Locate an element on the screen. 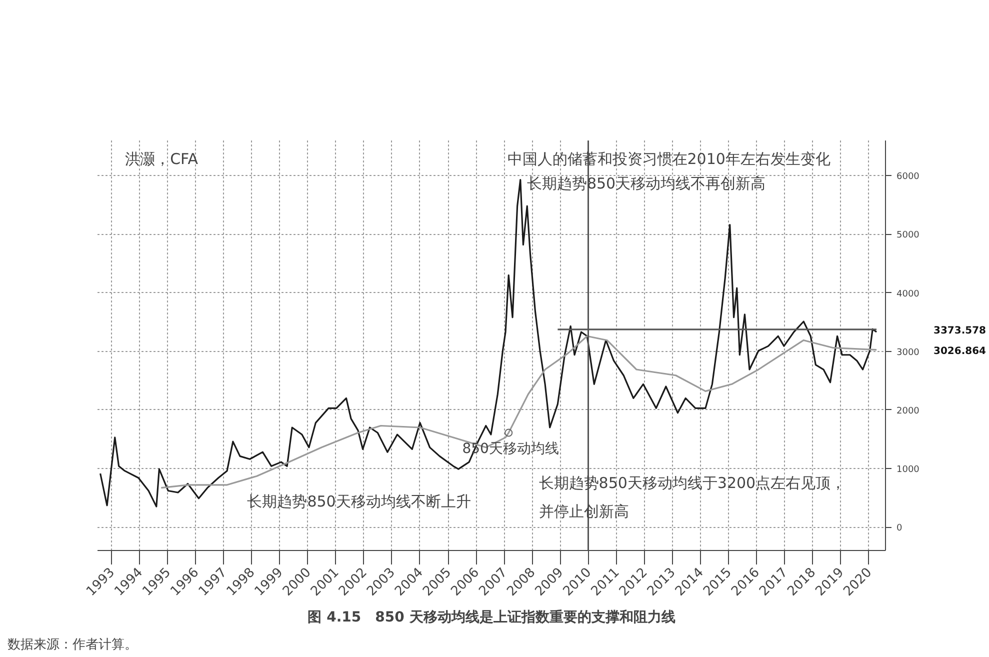  annotation: 洪灏，CFA is located at coordinates (162, 159).